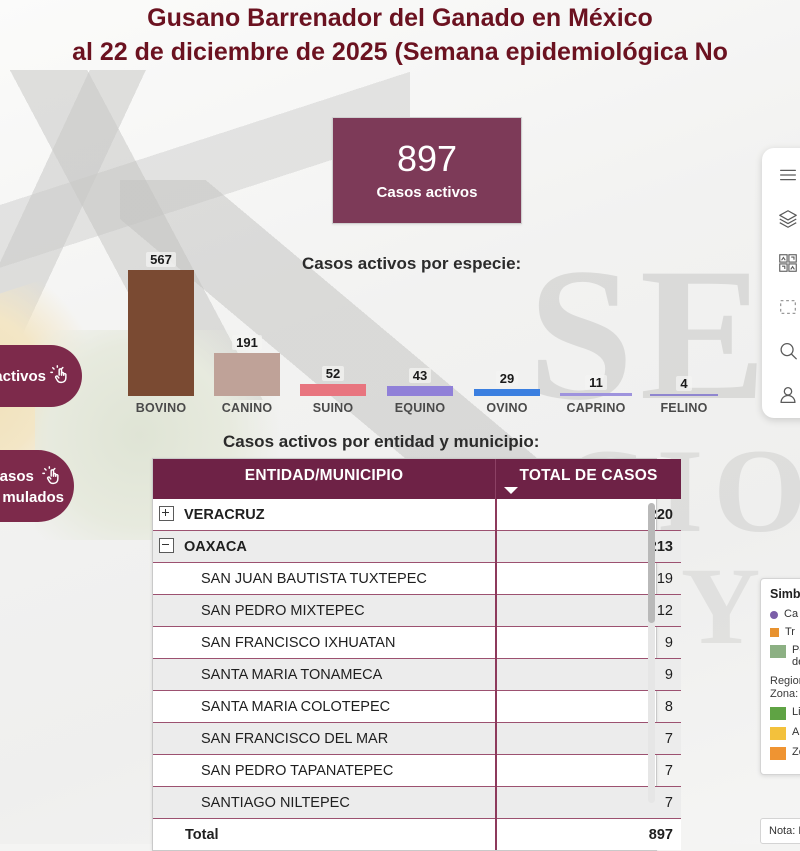  Describe the element at coordinates (787, 175) in the screenshot. I see `hamburger-menu-icon` at that location.